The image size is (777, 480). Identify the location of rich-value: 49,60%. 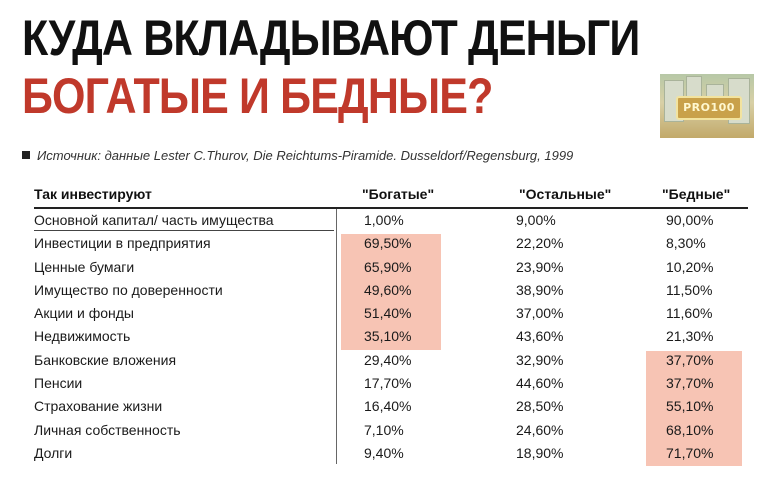
(388, 289).